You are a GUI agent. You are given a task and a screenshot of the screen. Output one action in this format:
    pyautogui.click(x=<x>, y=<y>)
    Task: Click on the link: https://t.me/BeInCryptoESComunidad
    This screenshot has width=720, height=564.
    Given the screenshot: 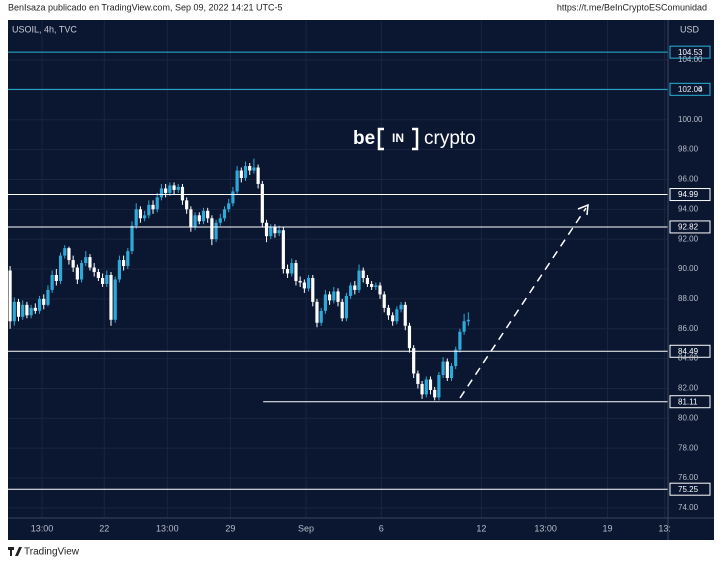 What is the action you would take?
    pyautogui.click(x=632, y=7)
    